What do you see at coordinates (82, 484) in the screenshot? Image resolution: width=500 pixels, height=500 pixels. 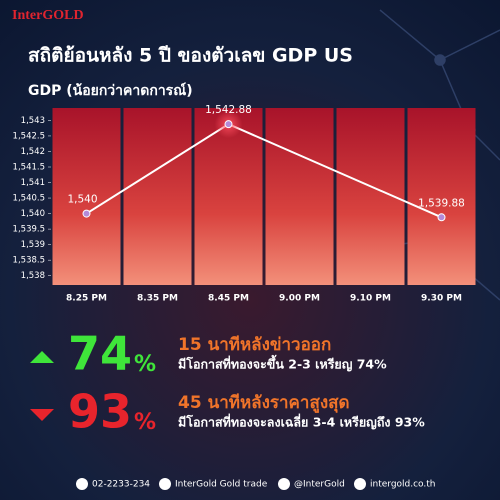 I see `phone-icon` at bounding box center [82, 484].